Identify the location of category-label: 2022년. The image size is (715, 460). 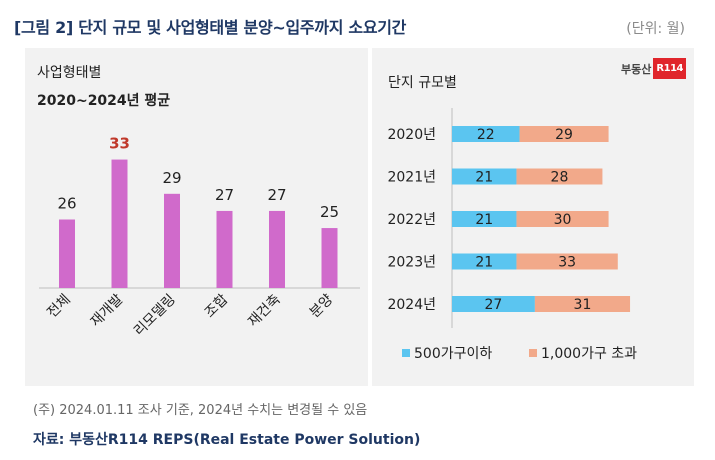
(411, 220).